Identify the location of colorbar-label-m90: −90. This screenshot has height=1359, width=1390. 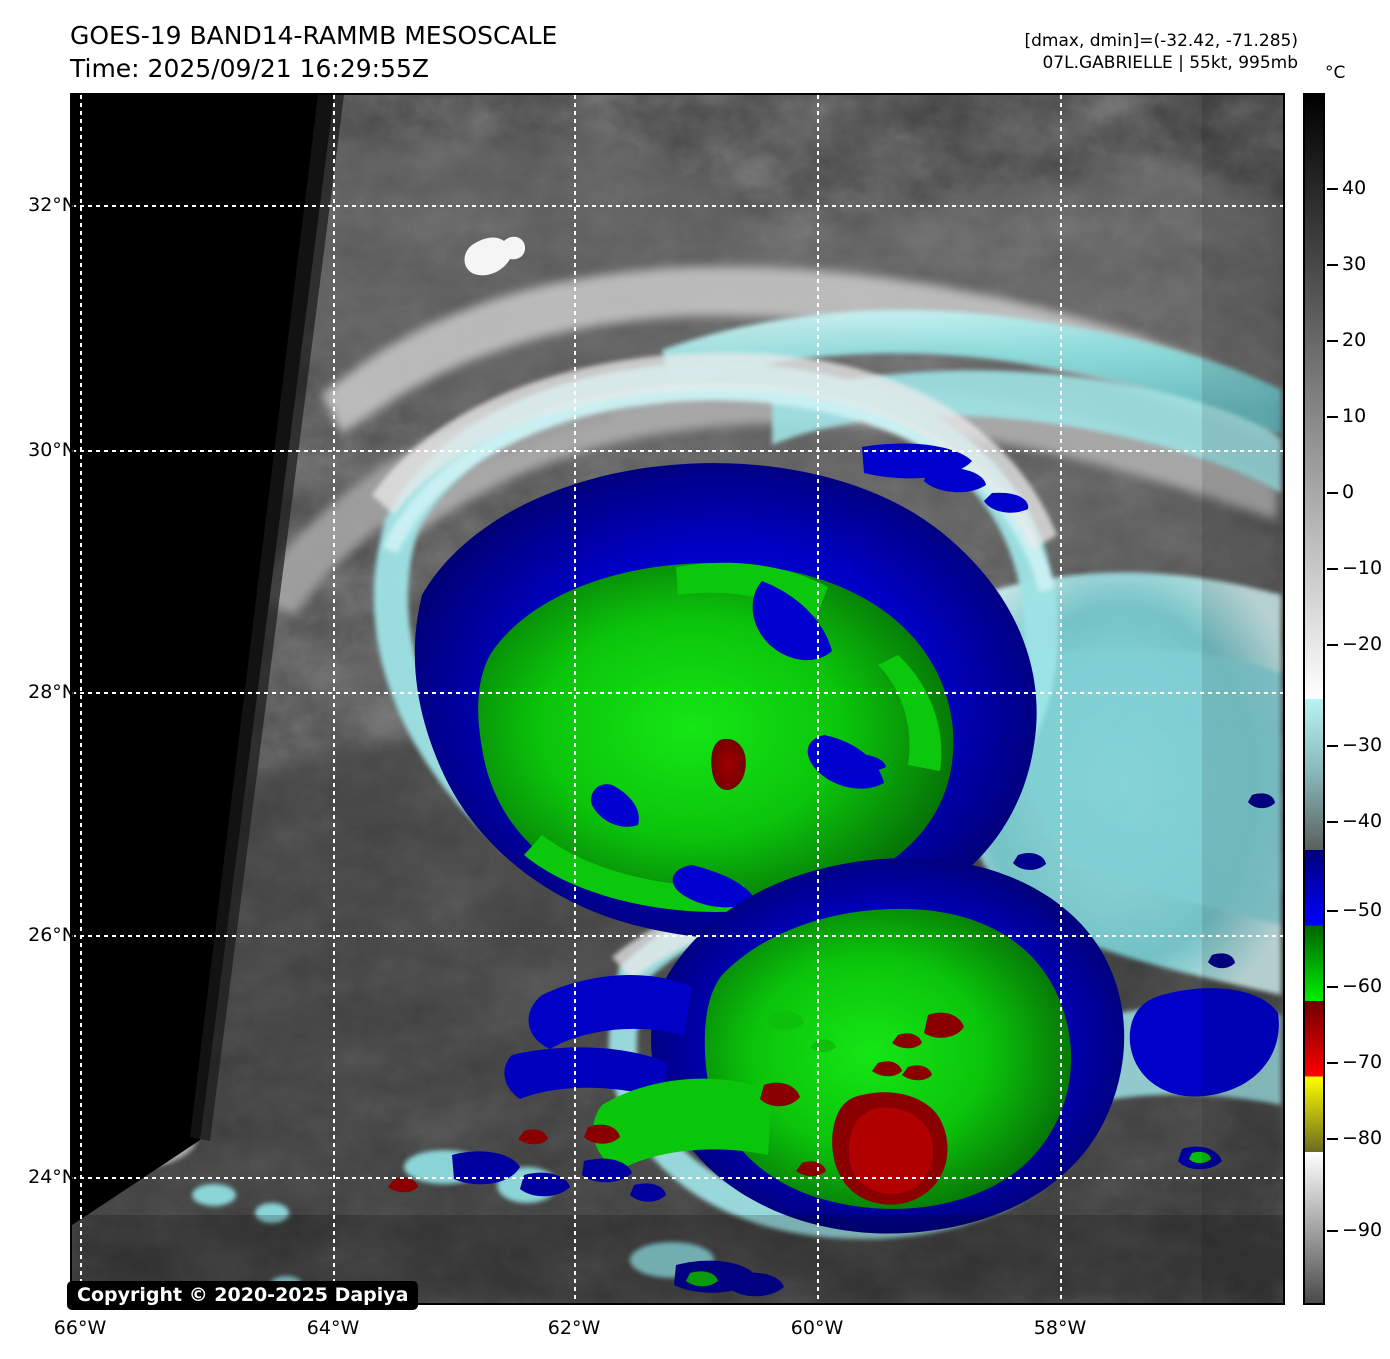
(1362, 1230).